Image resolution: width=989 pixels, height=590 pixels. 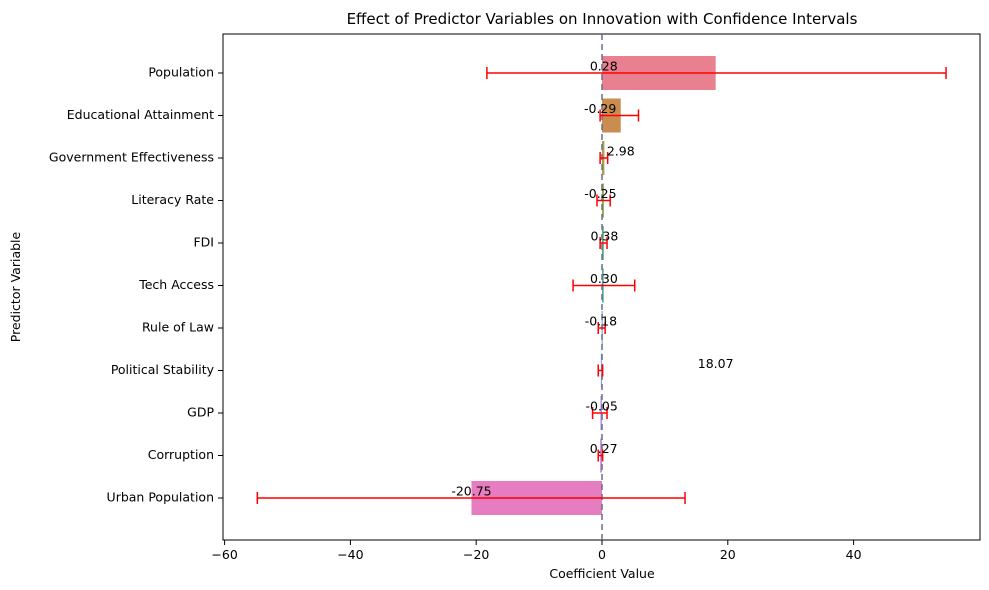 I want to click on y-tick-label: Tech Access, so click(x=176, y=284).